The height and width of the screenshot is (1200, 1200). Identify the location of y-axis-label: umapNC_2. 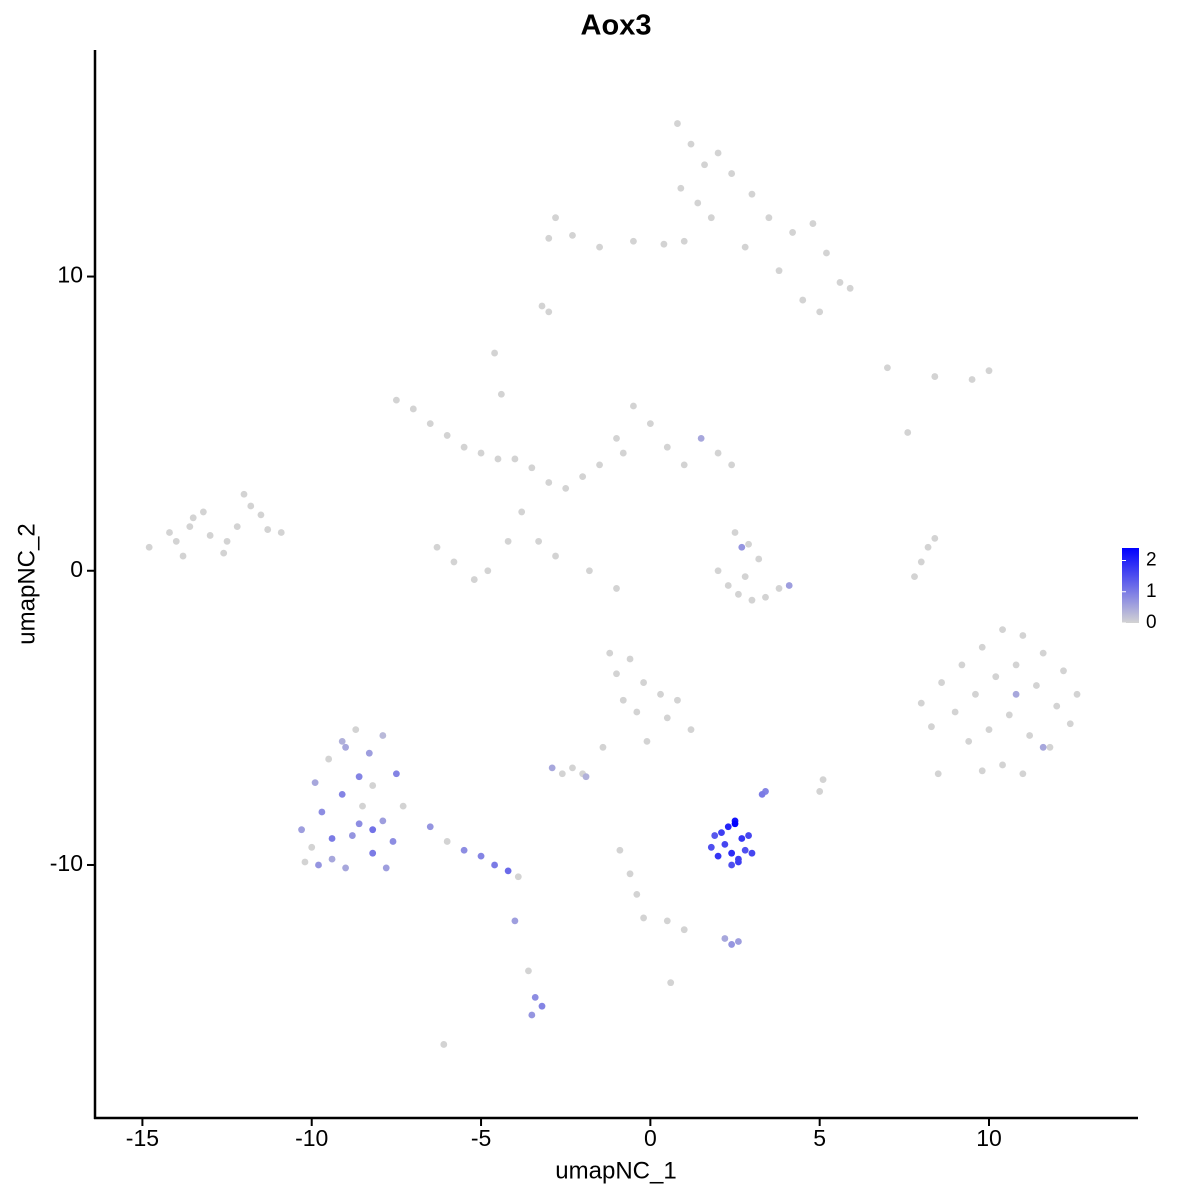
(26, 583).